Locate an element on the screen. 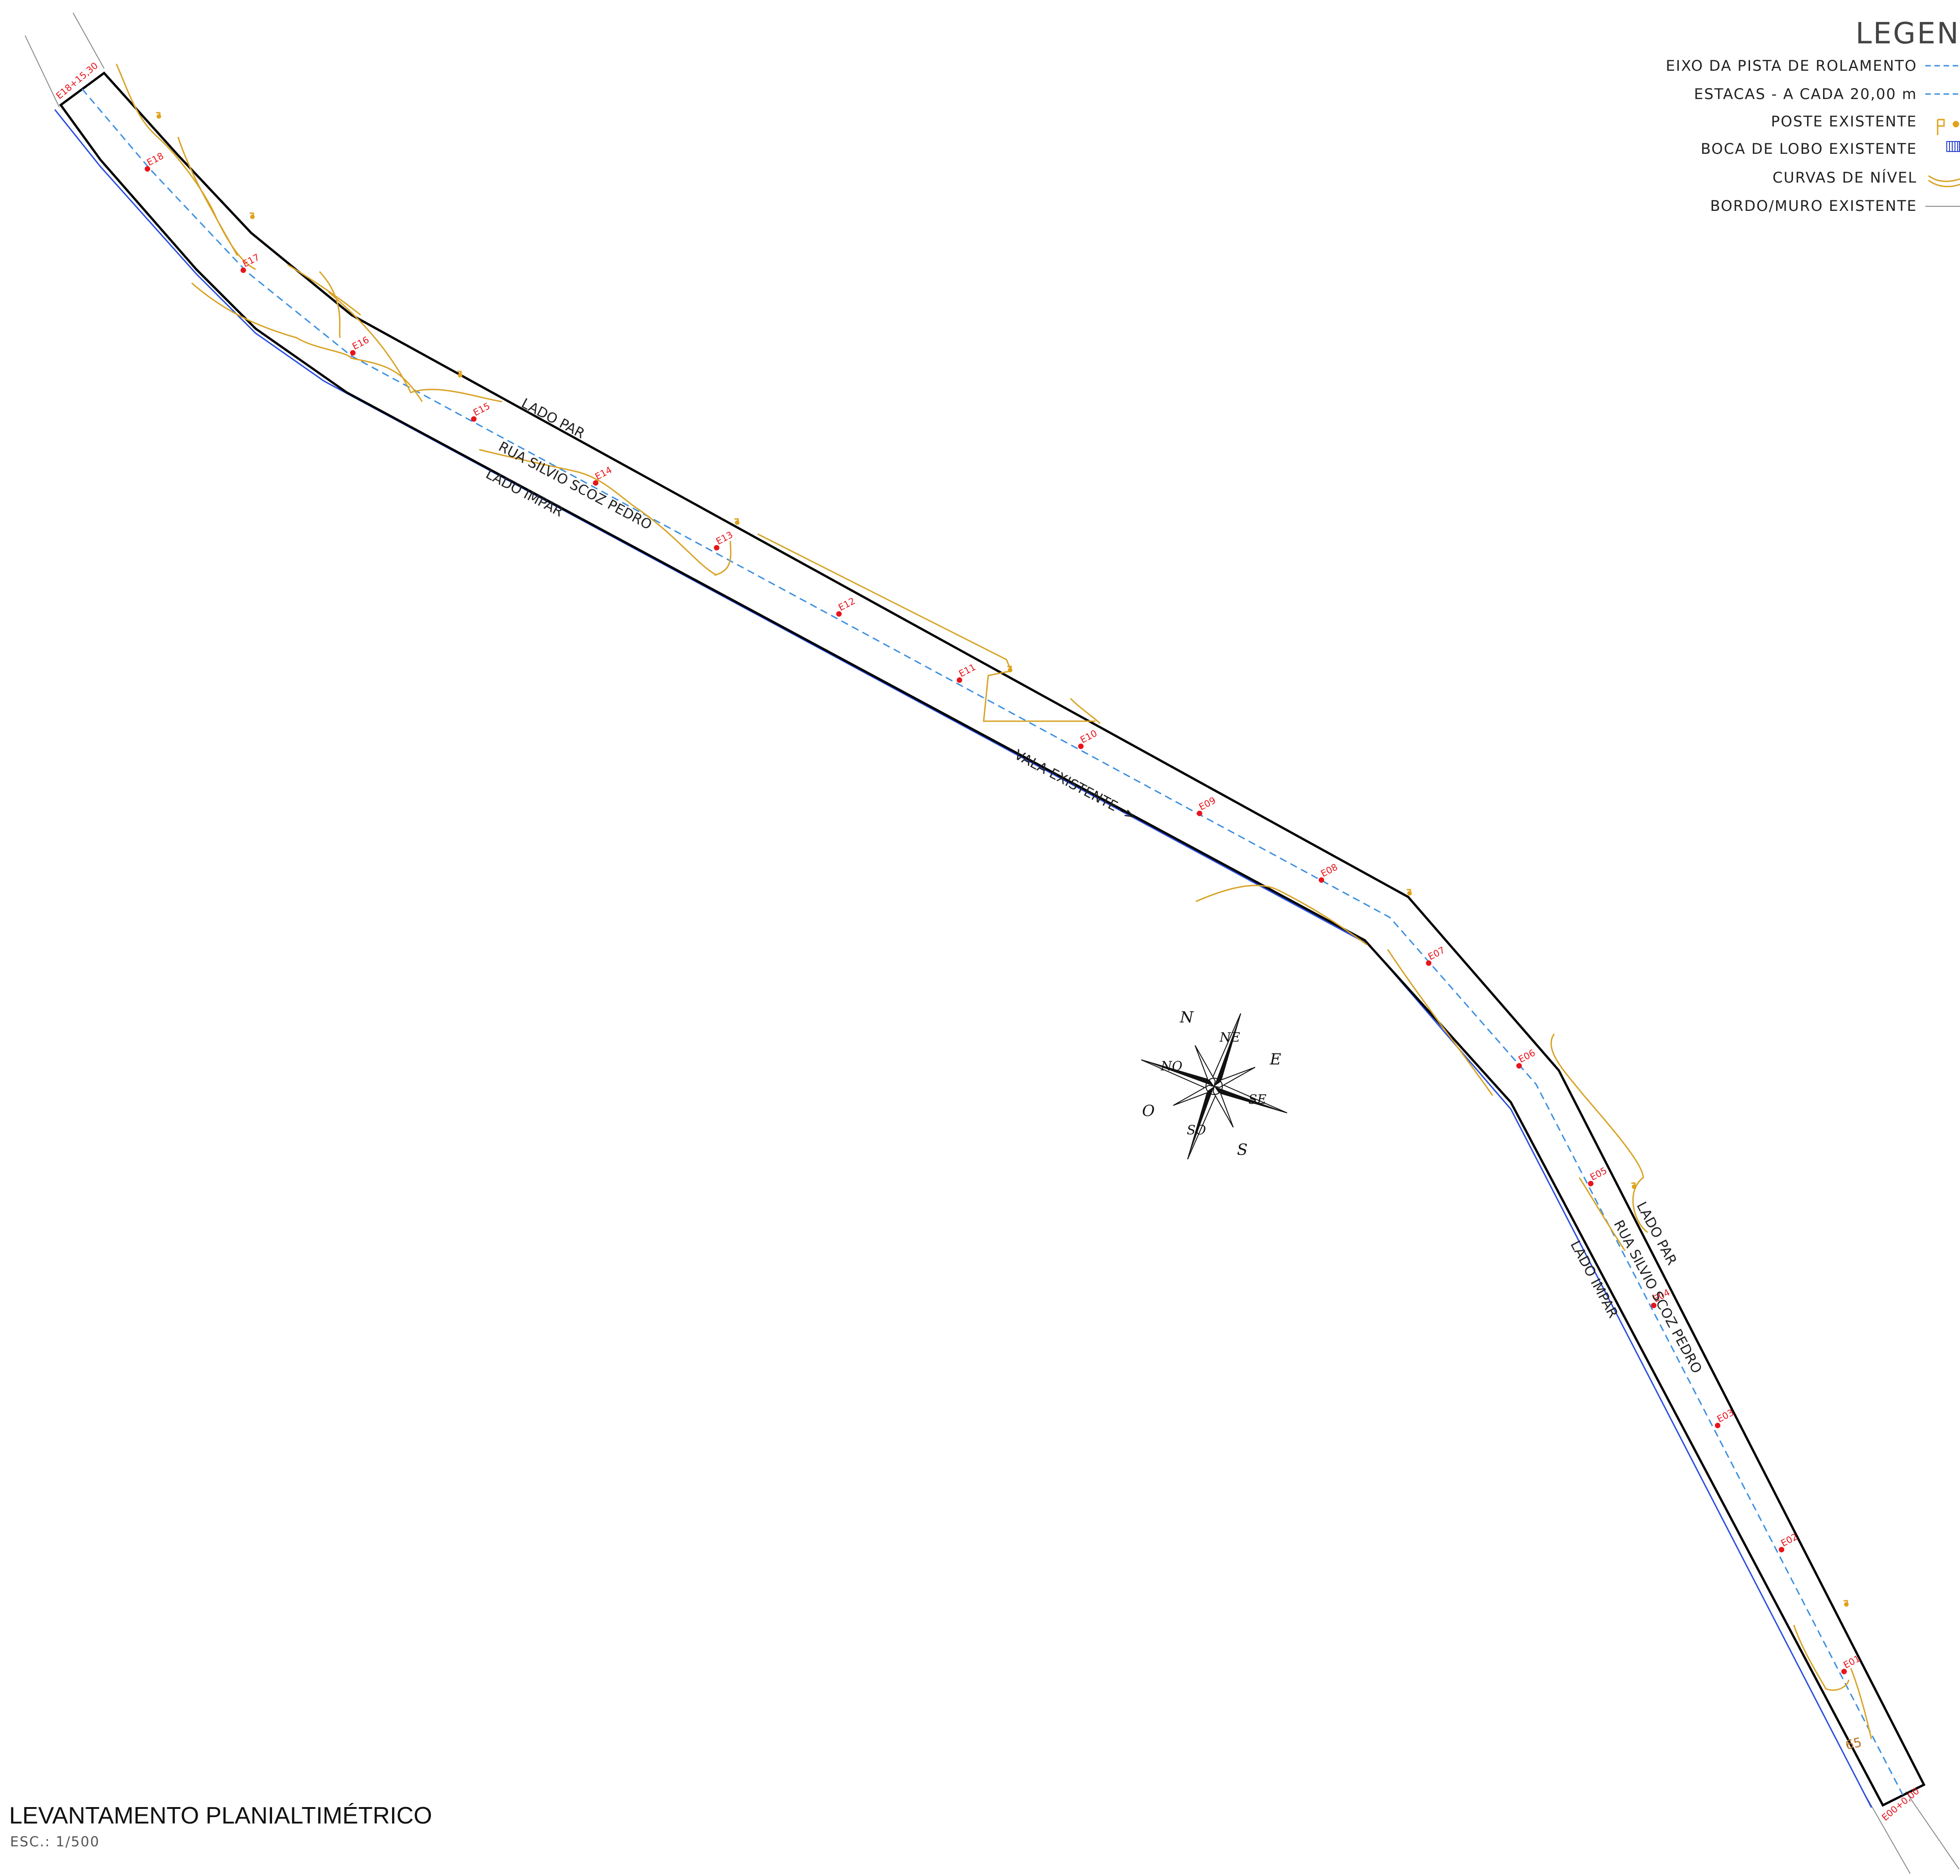 This screenshot has width=1960, height=1876. contour-icon is located at coordinates (1944, 181).